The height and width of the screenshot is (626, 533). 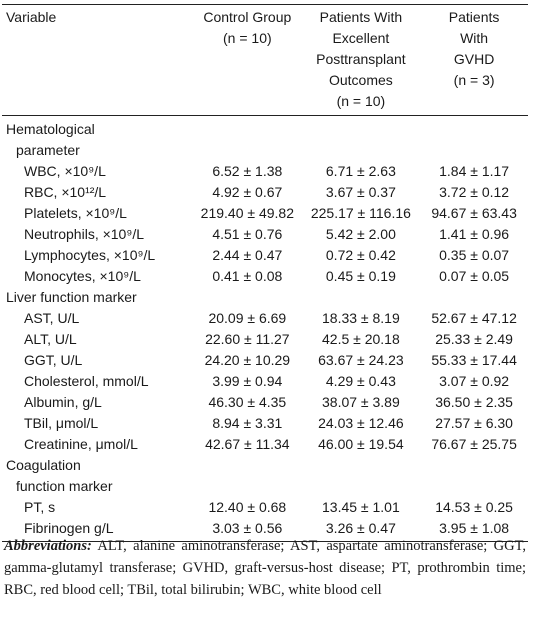 What do you see at coordinates (360, 192) in the screenshot?
I see `value-cell: 3.67 ± 0.37` at bounding box center [360, 192].